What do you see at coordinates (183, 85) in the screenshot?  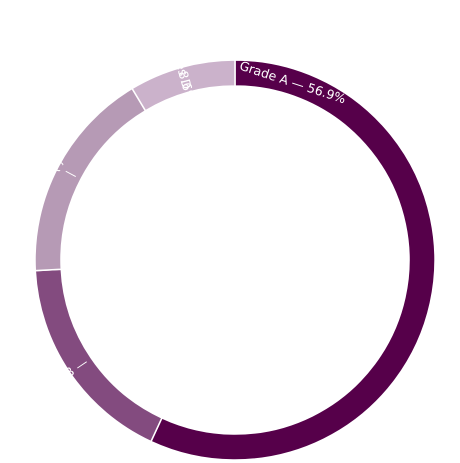 I see `slice-grades-d-and-e` at bounding box center [183, 85].